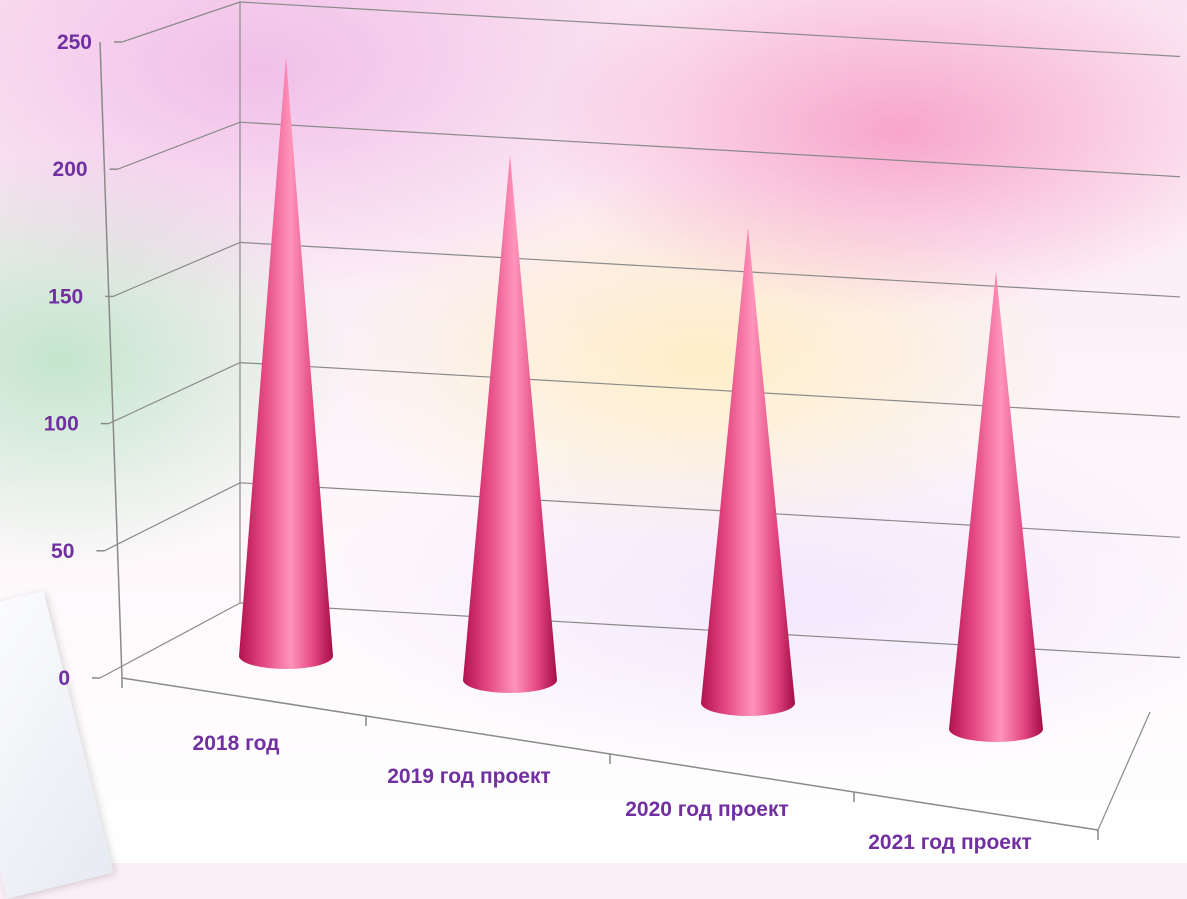  I want to click on y-tick-label: 100, so click(61, 424).